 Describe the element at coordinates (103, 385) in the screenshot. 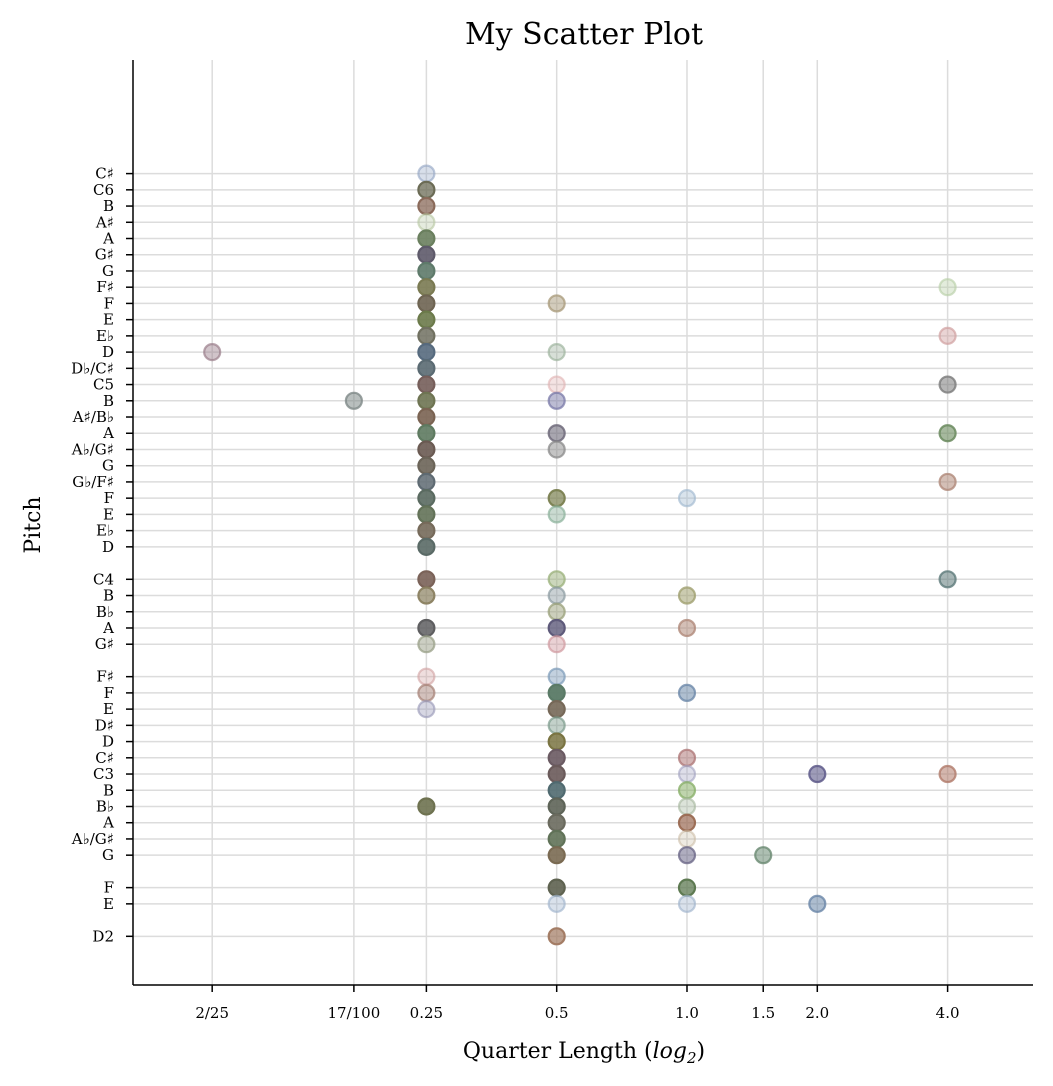

I see `y-tick-label: C5` at that location.